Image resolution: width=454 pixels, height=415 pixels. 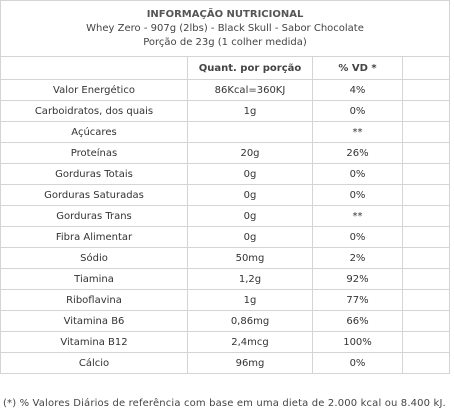 I want to click on table-row: Riboflavina 1g 77%, so click(x=225, y=300).